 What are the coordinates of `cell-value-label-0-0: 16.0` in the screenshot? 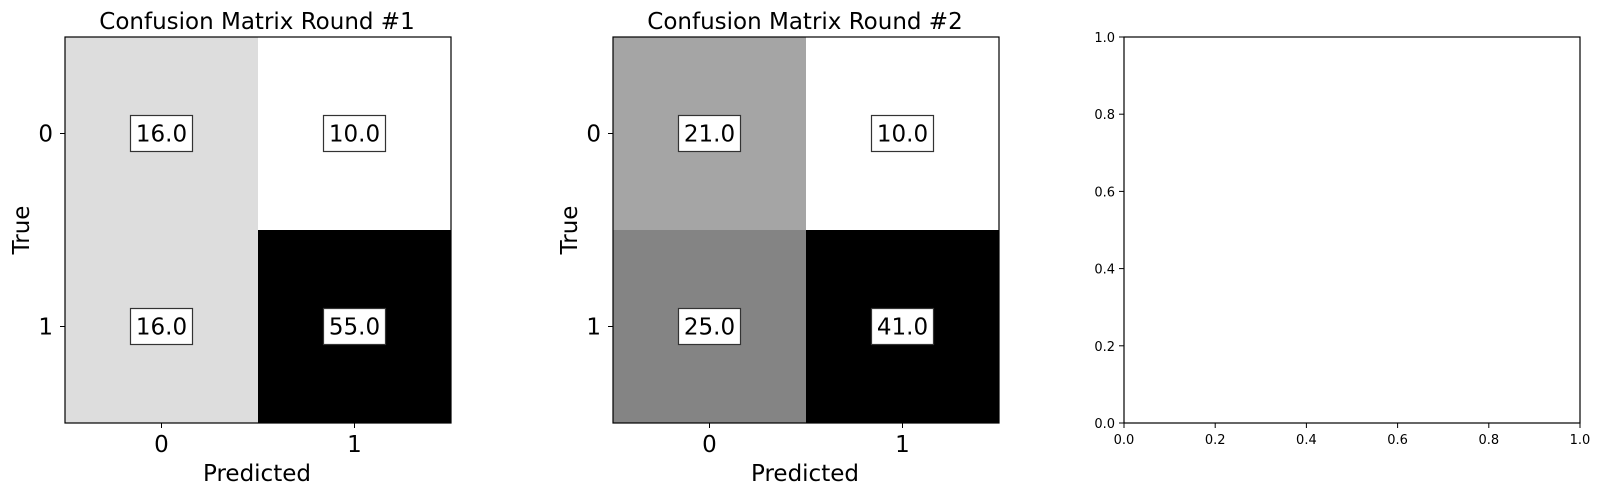 It's located at (161, 135).